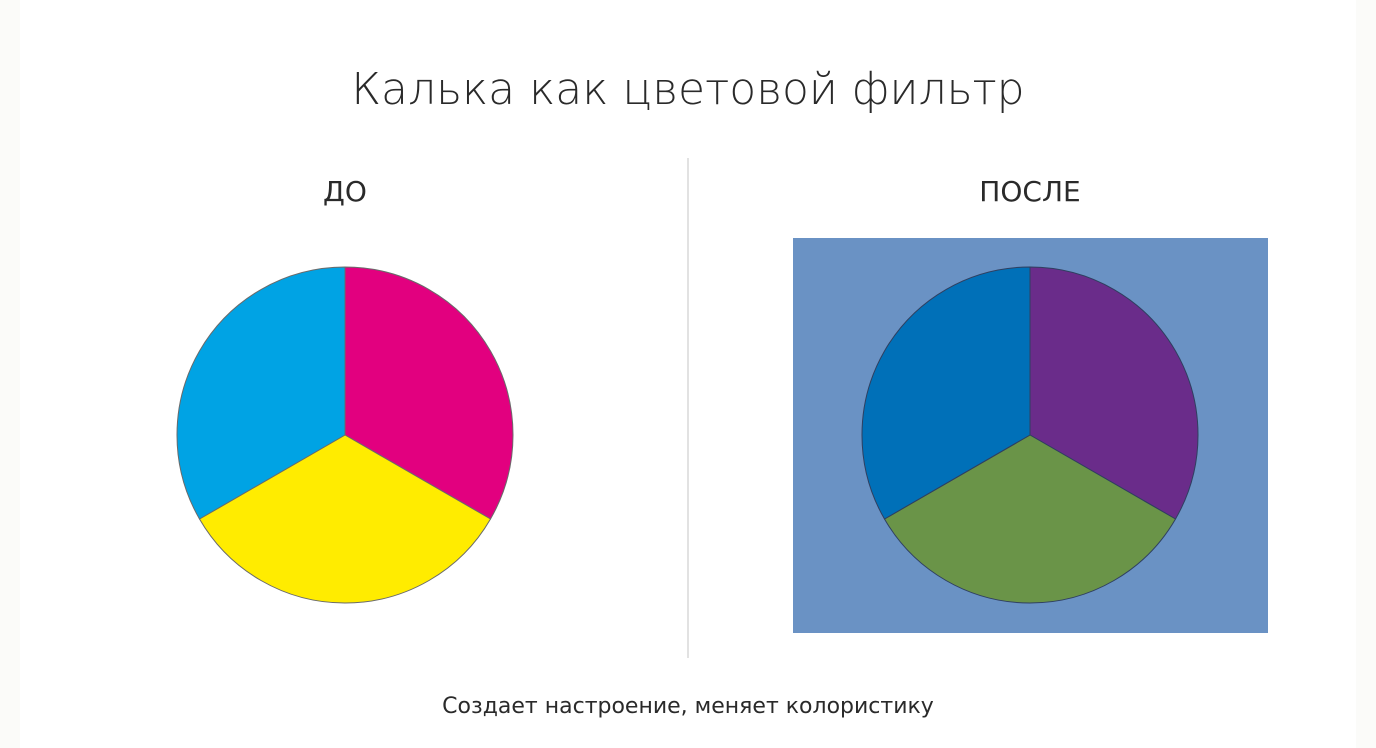 Image resolution: width=1376 pixels, height=748 pixels. Describe the element at coordinates (1029, 191) in the screenshot. I see `panel-label: ПОСЛЕ` at that location.